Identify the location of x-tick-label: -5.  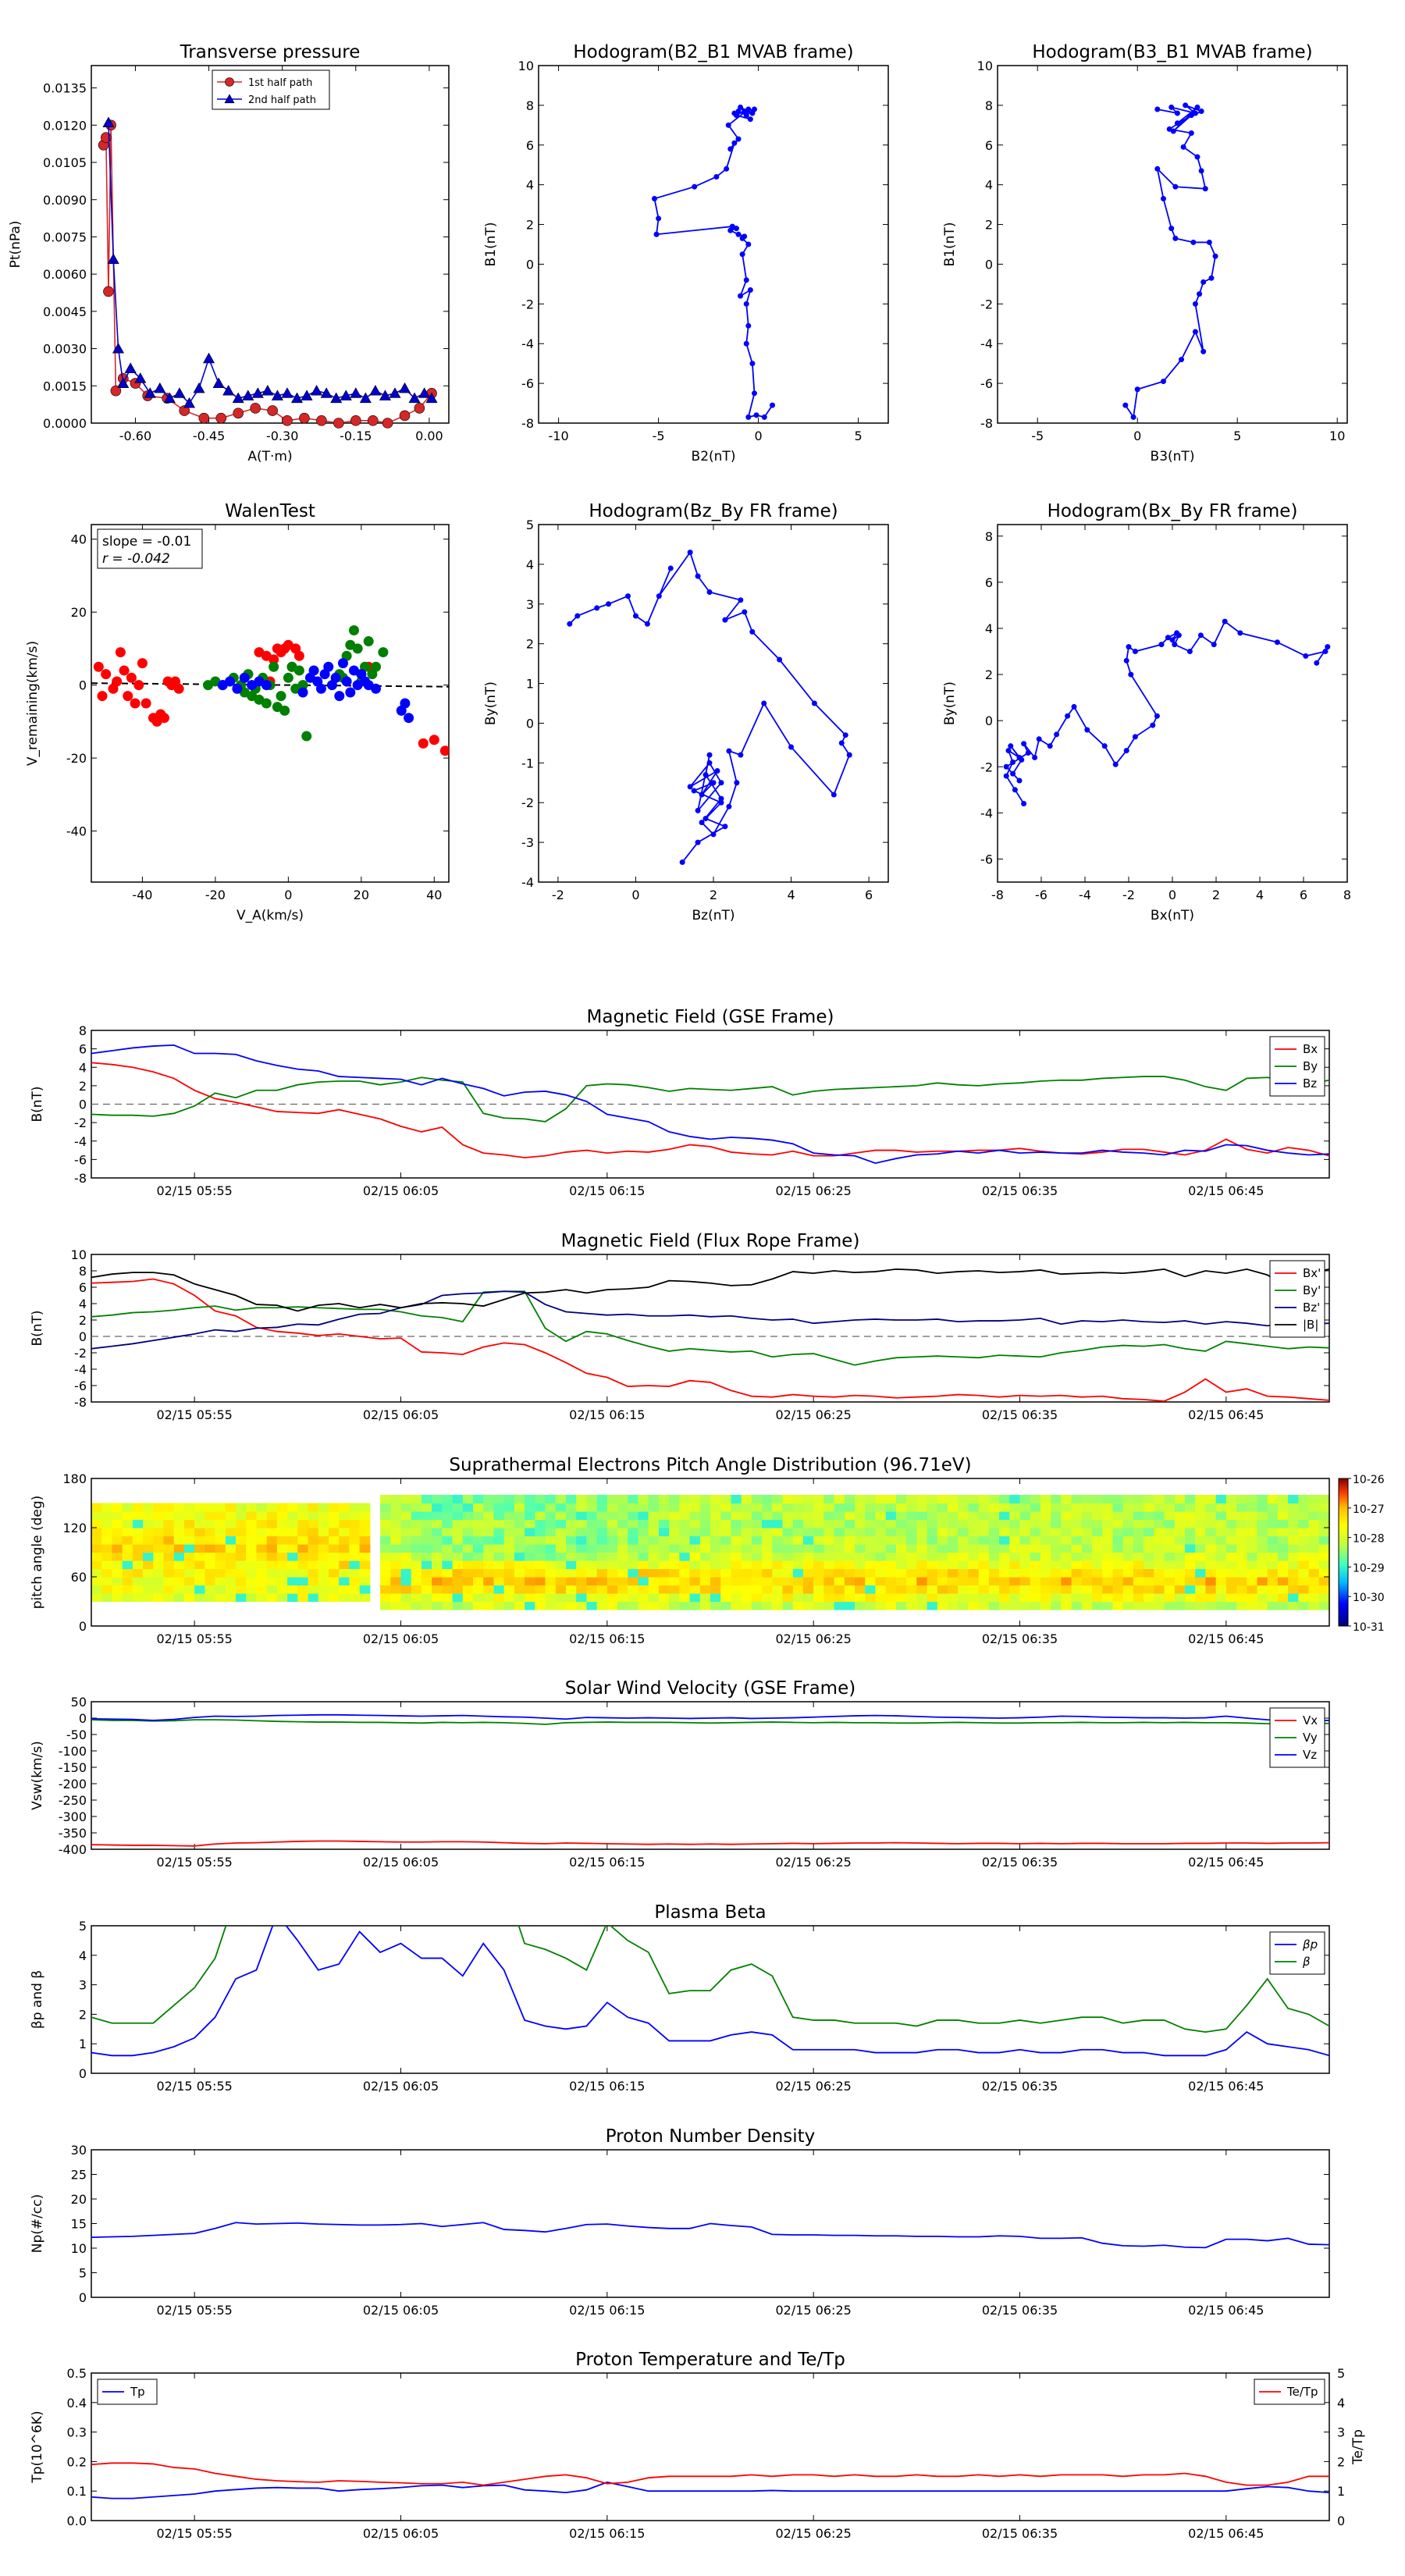
(1037, 436).